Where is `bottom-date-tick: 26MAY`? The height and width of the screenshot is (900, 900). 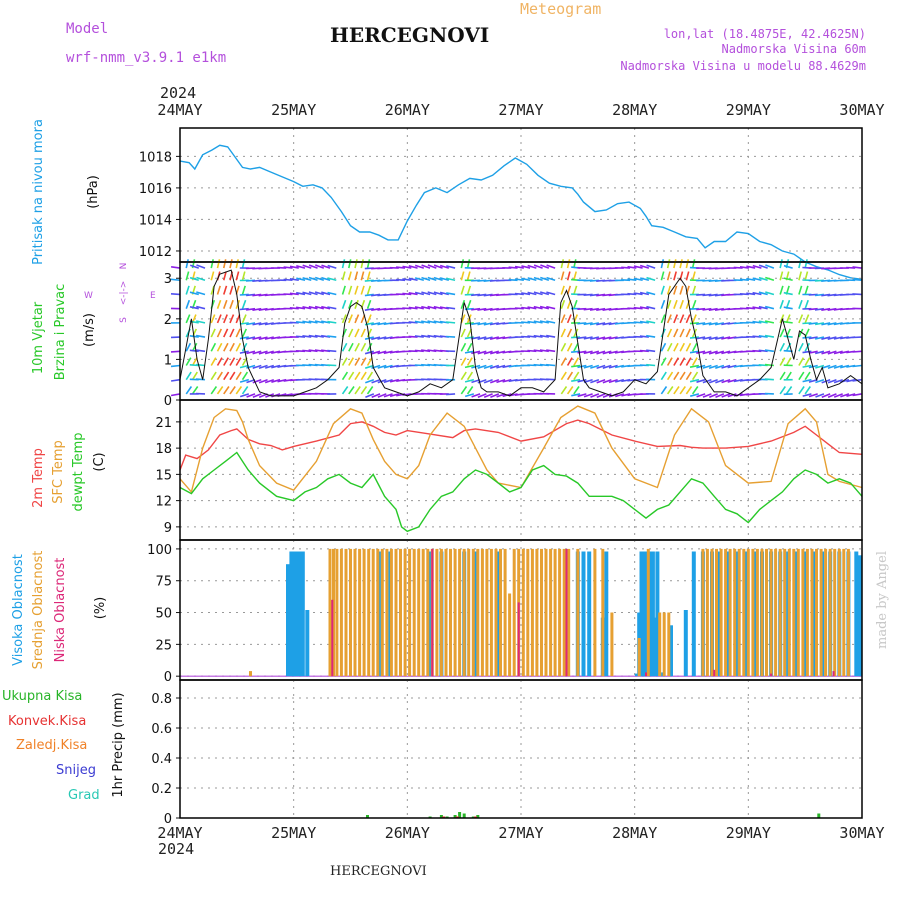 bottom-date-tick: 26MAY is located at coordinates (407, 833).